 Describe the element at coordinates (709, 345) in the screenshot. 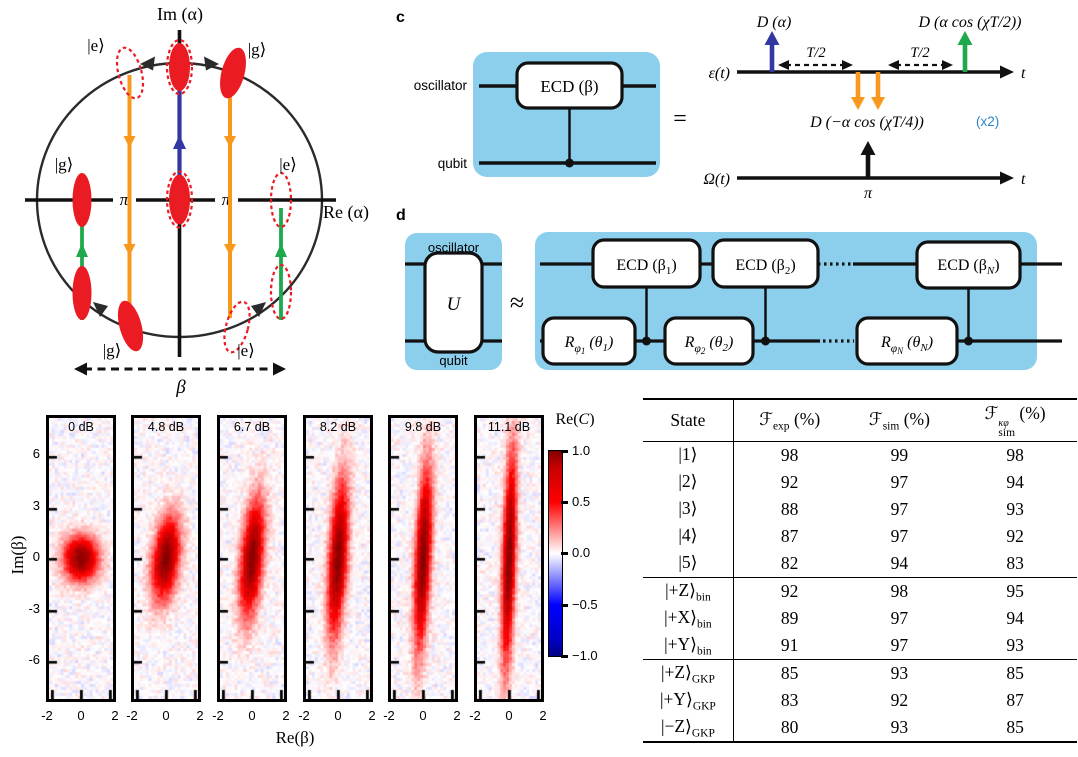

I see `r2-label: Rφ2 (θ2)` at that location.